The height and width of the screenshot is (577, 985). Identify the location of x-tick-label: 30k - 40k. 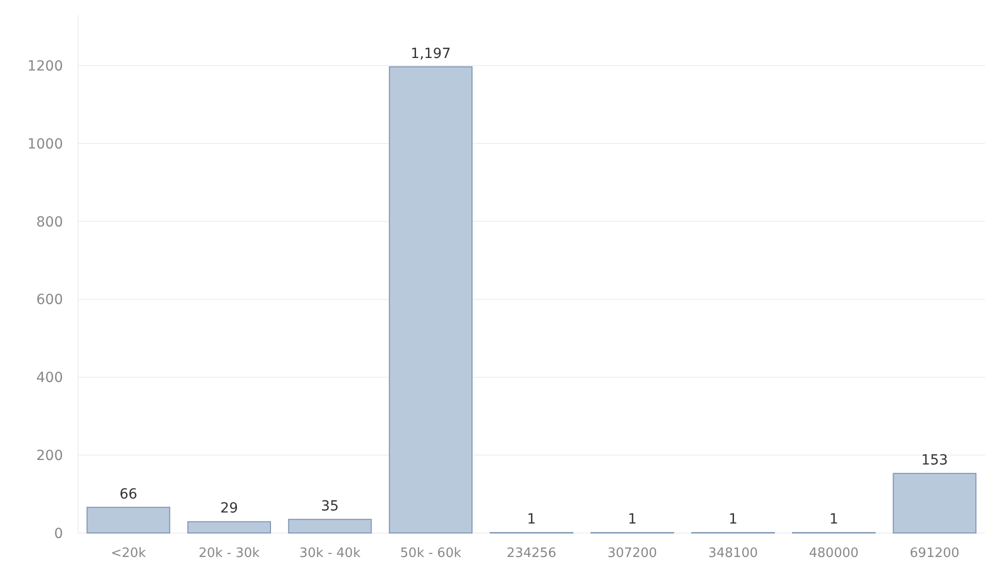
(330, 553).